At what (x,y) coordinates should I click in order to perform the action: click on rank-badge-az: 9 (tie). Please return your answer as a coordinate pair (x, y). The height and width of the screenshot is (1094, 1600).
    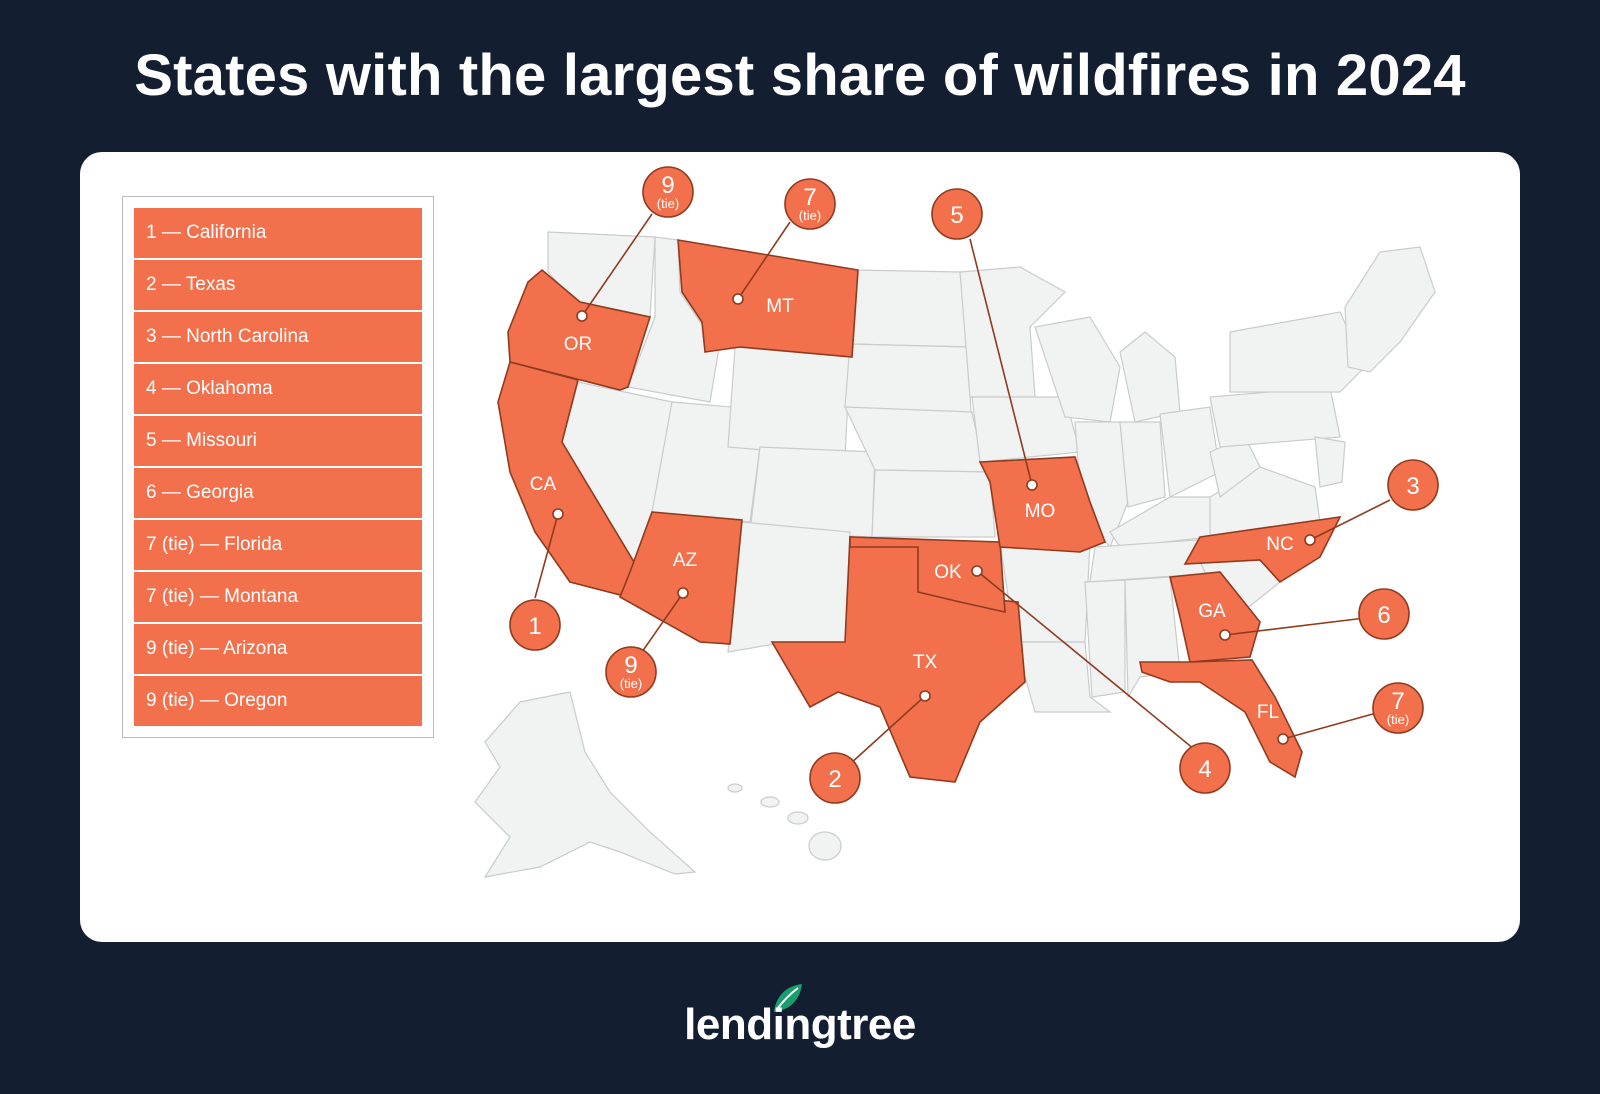
    Looking at the image, I should click on (631, 672).